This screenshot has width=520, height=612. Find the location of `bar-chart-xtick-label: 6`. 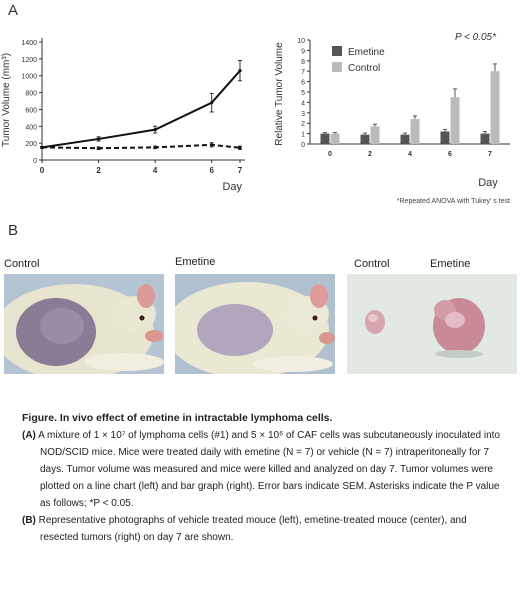

bar-chart-xtick-label: 6 is located at coordinates (450, 154).